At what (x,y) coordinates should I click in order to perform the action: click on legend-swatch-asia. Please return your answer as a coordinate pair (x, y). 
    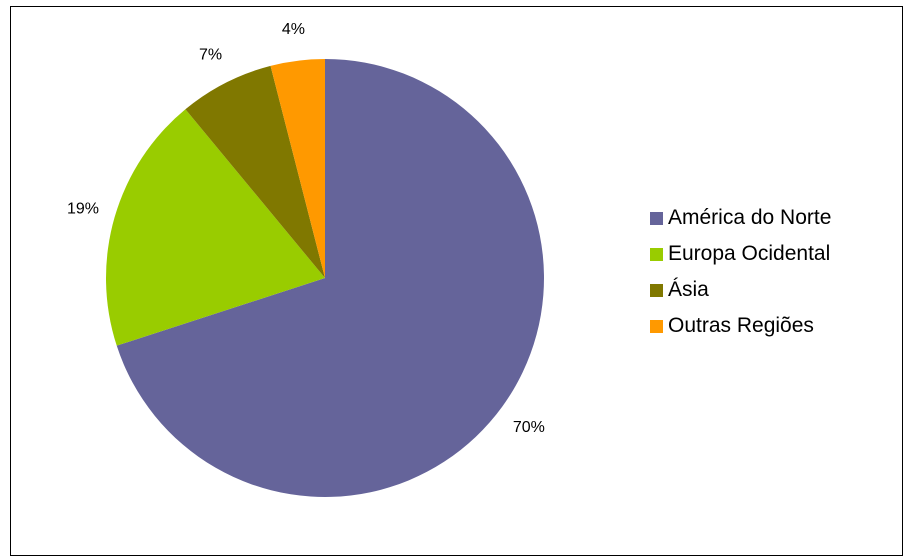
    Looking at the image, I should click on (656, 290).